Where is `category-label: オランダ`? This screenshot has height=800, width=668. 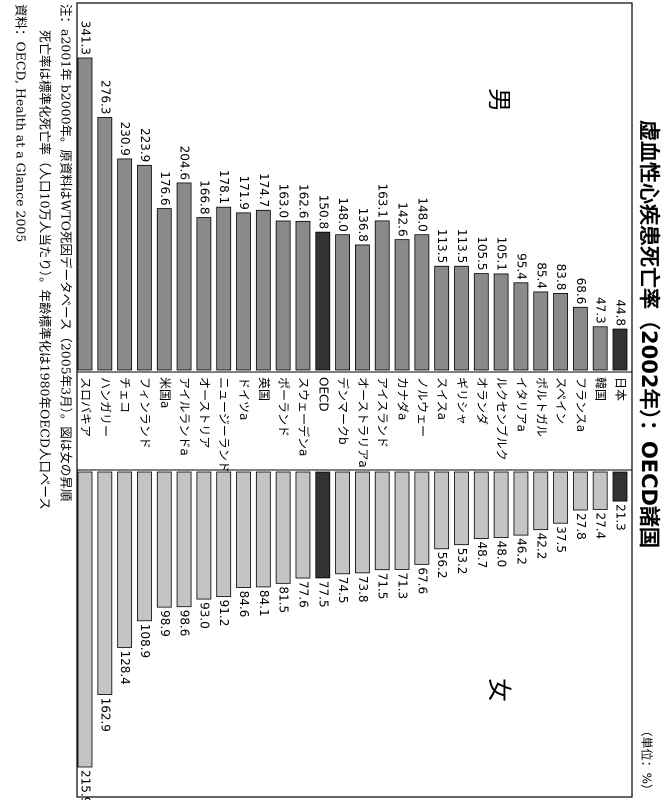
category-label: オランダ is located at coordinates (482, 401).